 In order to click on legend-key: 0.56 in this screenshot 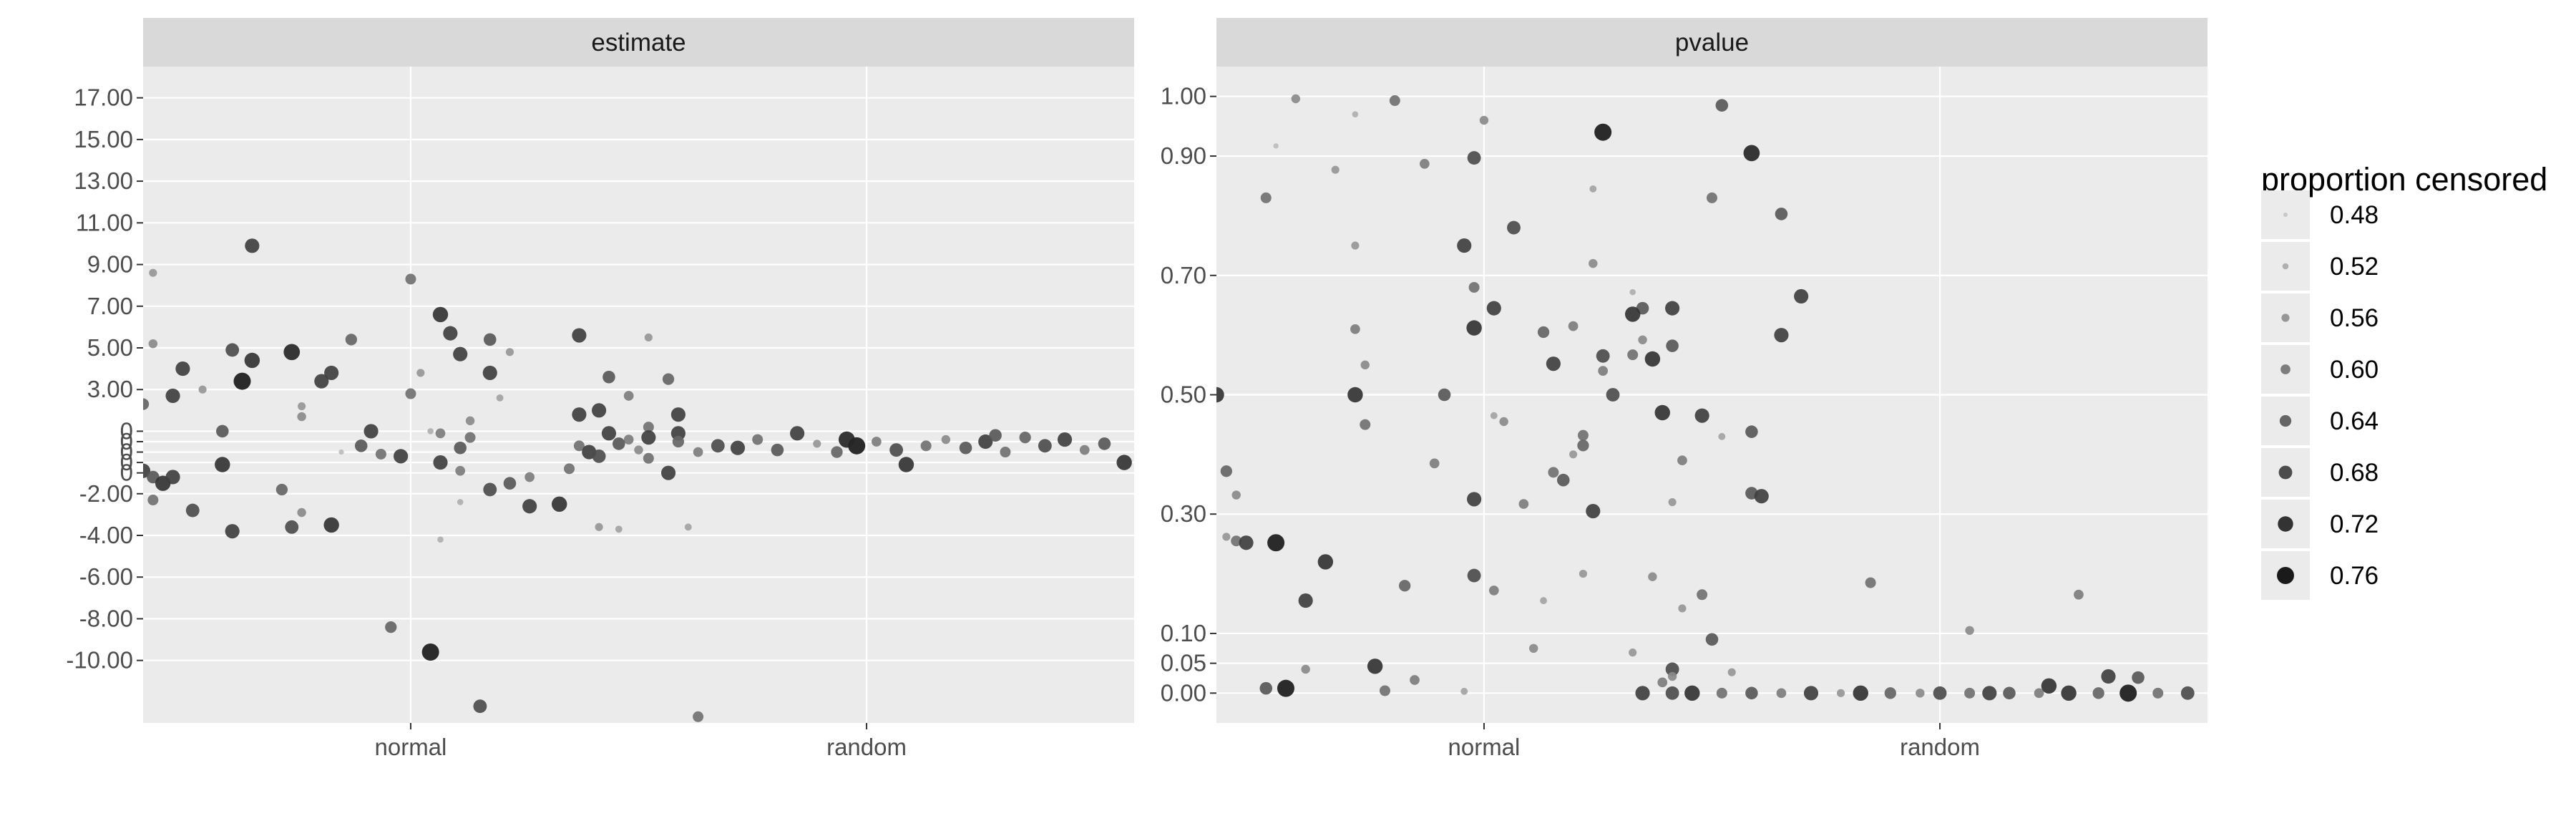, I will do `click(2320, 317)`.